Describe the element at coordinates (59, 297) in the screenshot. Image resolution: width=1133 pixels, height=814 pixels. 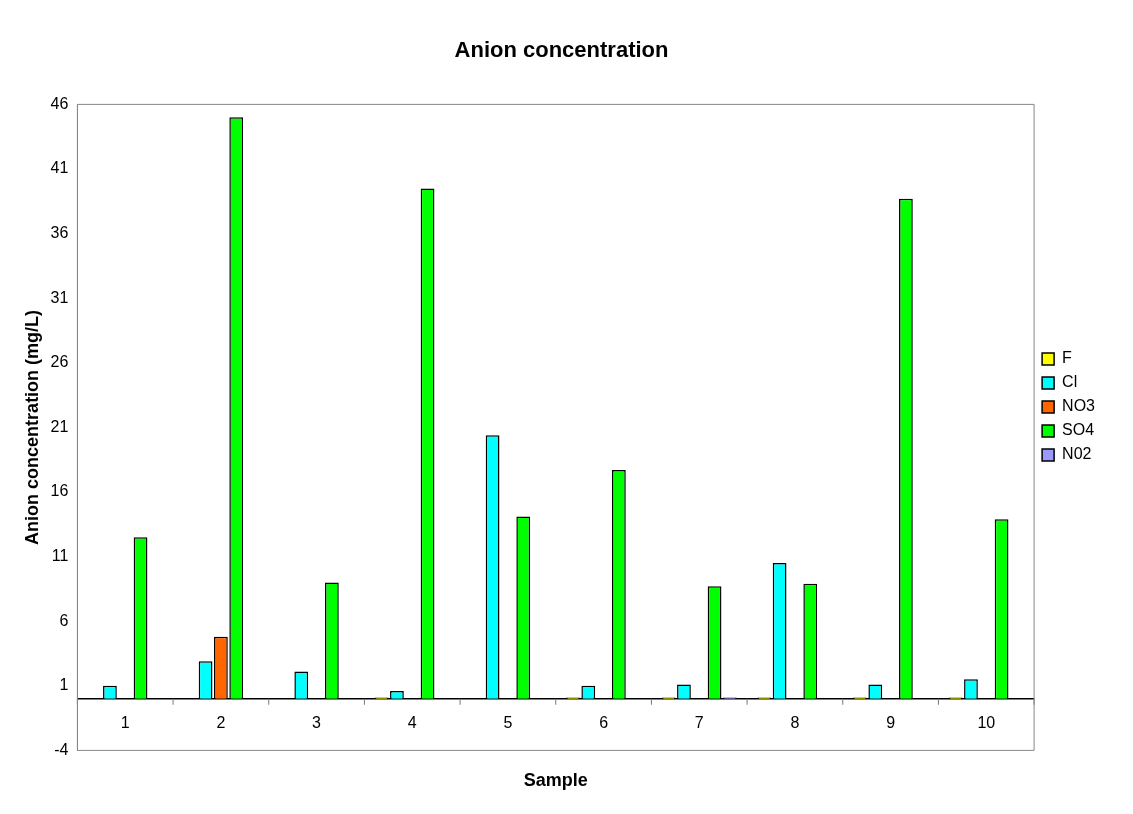
I see `y-tick-label: 31` at that location.